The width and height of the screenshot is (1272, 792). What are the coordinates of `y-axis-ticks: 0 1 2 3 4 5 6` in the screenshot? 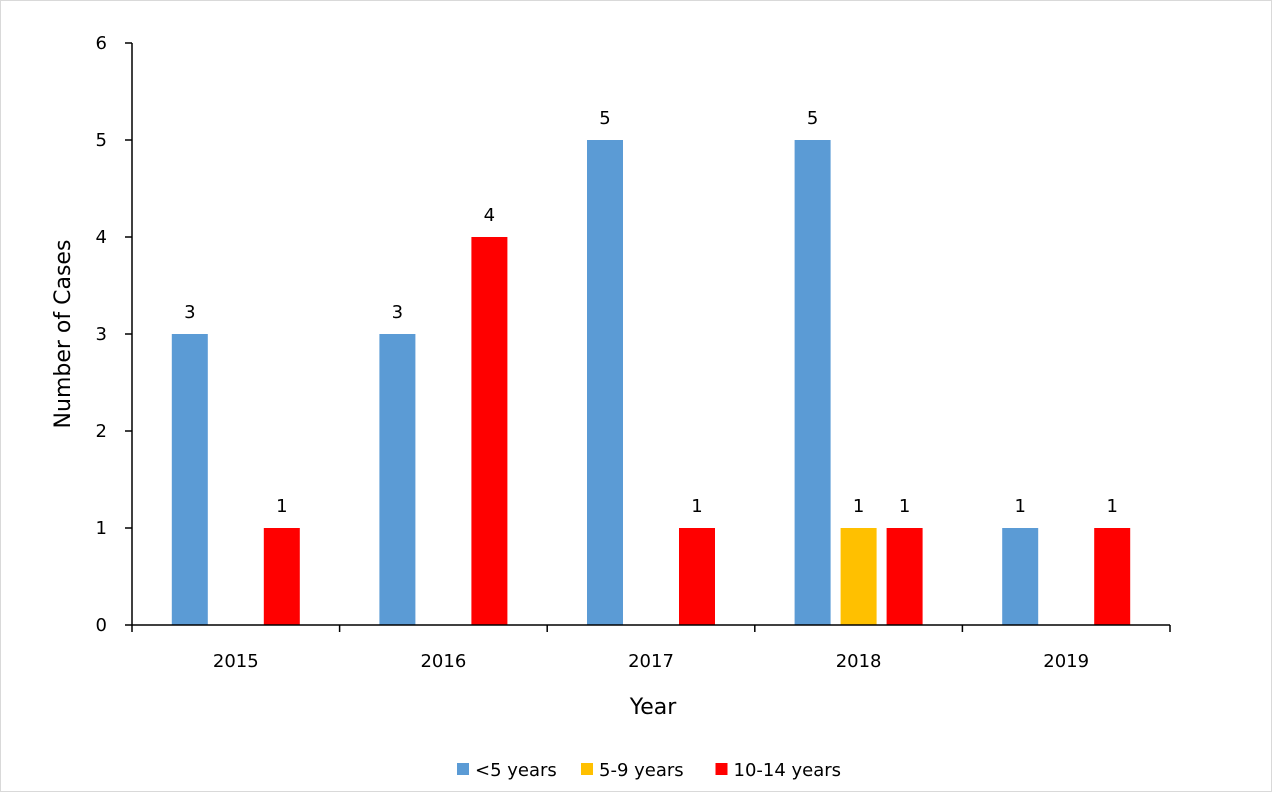 It's located at (114, 334).